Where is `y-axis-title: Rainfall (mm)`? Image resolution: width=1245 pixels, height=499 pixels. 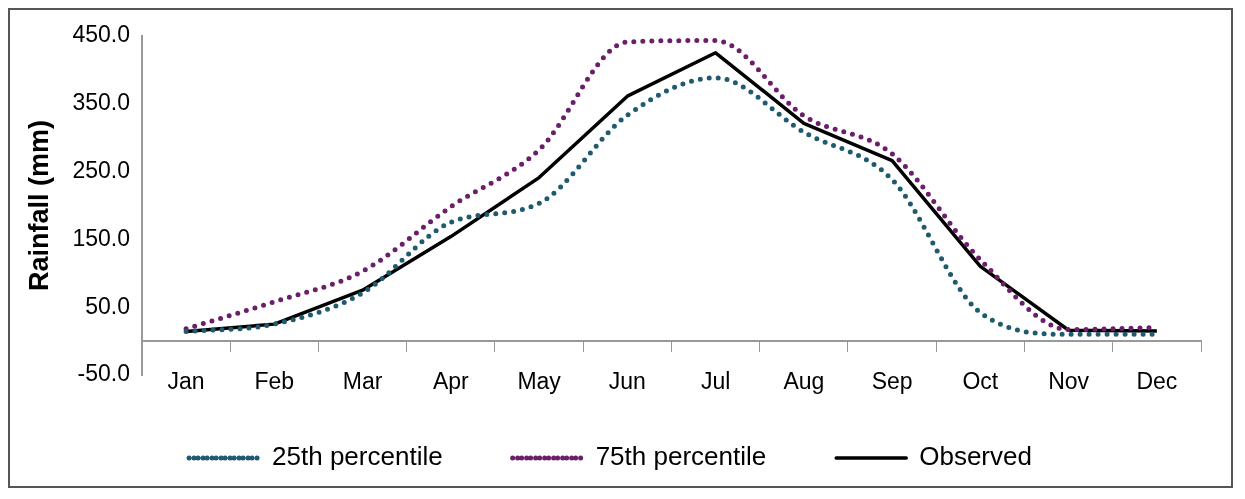 y-axis-title: Rainfall (mm) is located at coordinates (38, 205).